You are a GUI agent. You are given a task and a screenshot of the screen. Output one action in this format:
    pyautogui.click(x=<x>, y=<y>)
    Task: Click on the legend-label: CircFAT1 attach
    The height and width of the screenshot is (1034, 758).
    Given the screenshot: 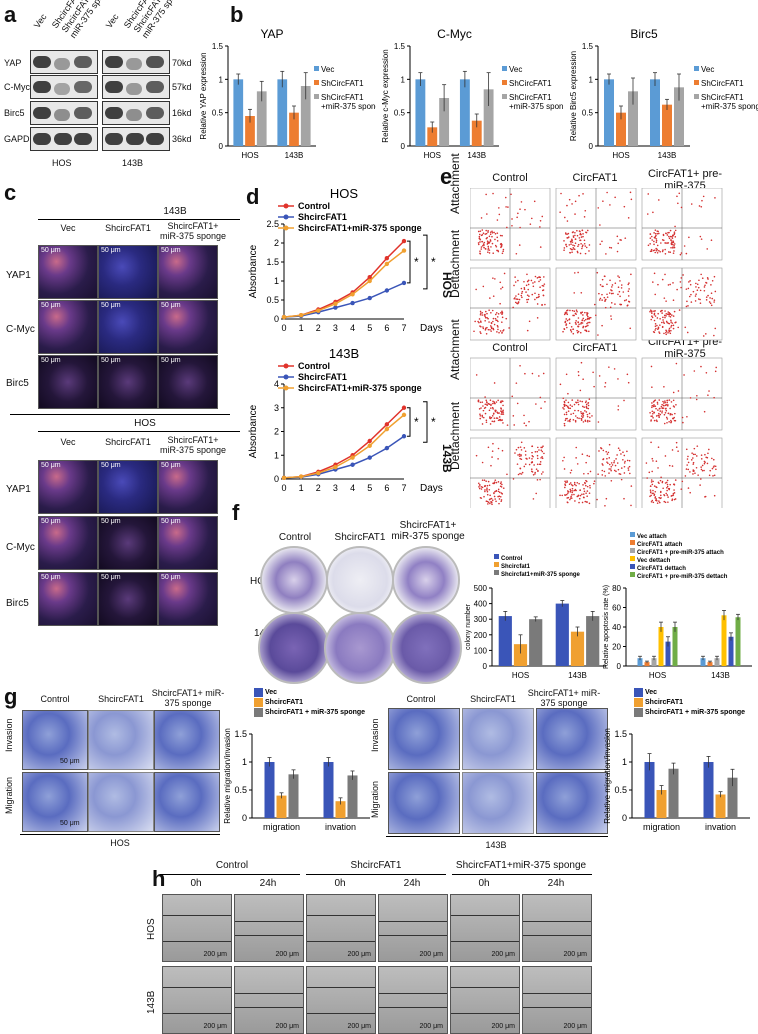 What is the action you would take?
    pyautogui.click(x=660, y=545)
    